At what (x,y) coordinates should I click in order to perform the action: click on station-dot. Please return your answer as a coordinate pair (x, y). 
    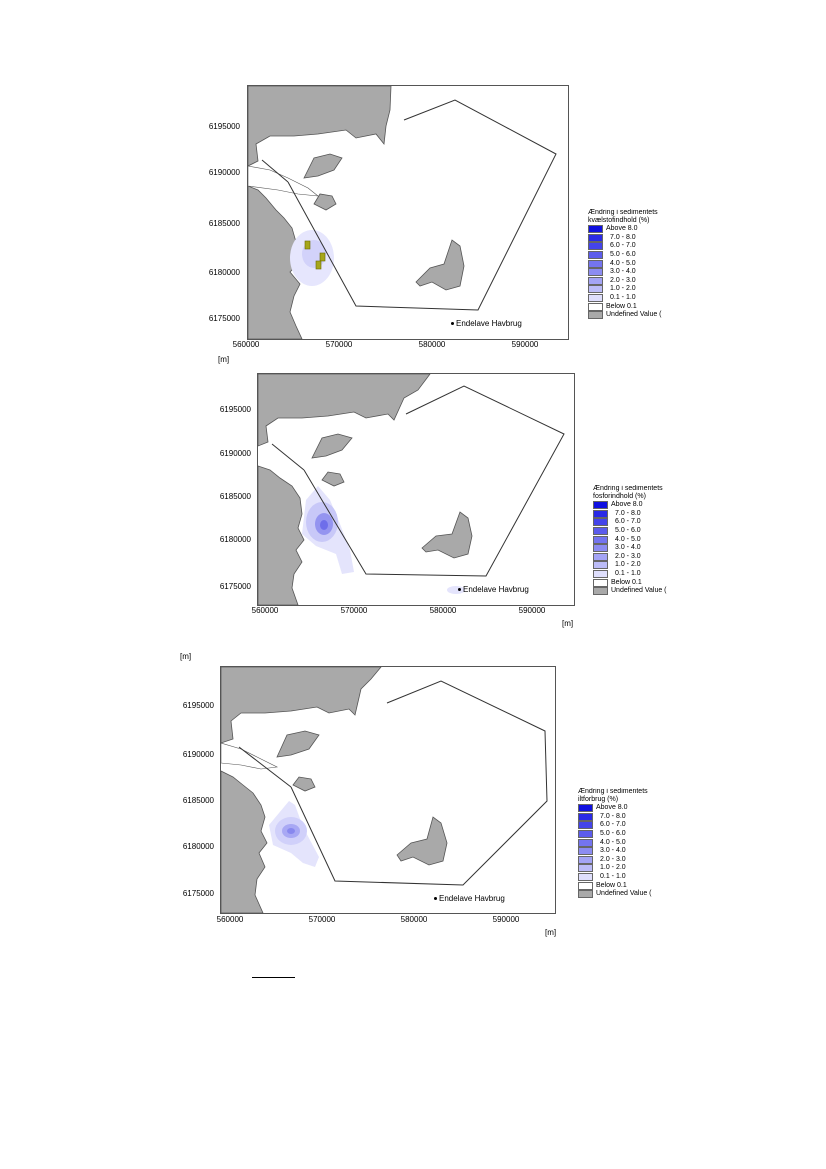
    Looking at the image, I should click on (435, 899).